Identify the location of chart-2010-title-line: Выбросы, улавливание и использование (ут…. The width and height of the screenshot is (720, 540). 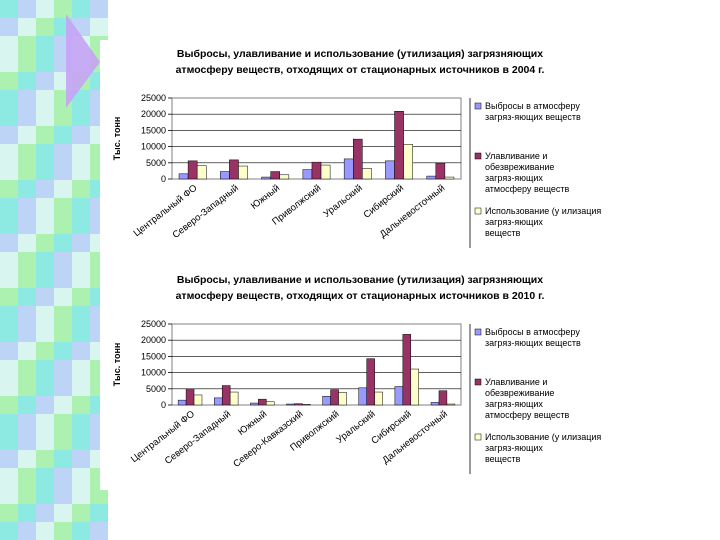
(360, 280).